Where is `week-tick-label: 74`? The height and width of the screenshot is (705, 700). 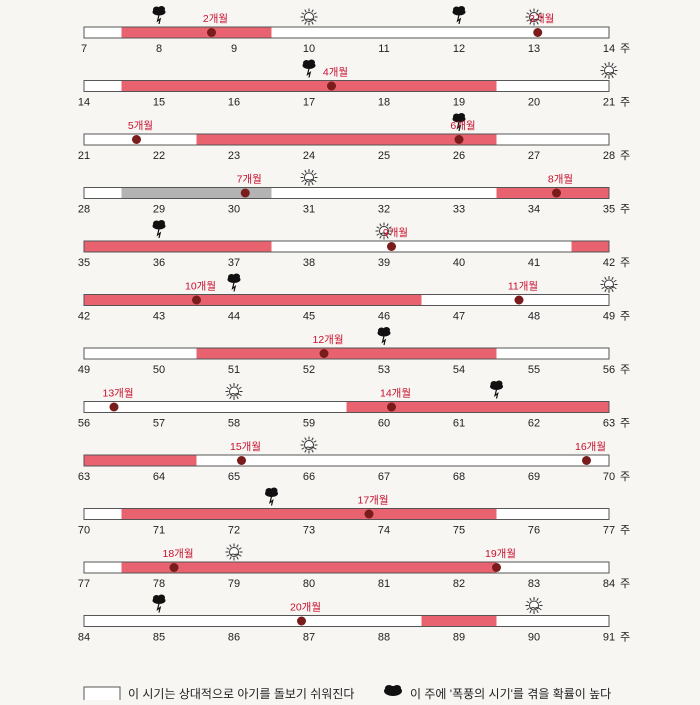 week-tick-label: 74 is located at coordinates (384, 531).